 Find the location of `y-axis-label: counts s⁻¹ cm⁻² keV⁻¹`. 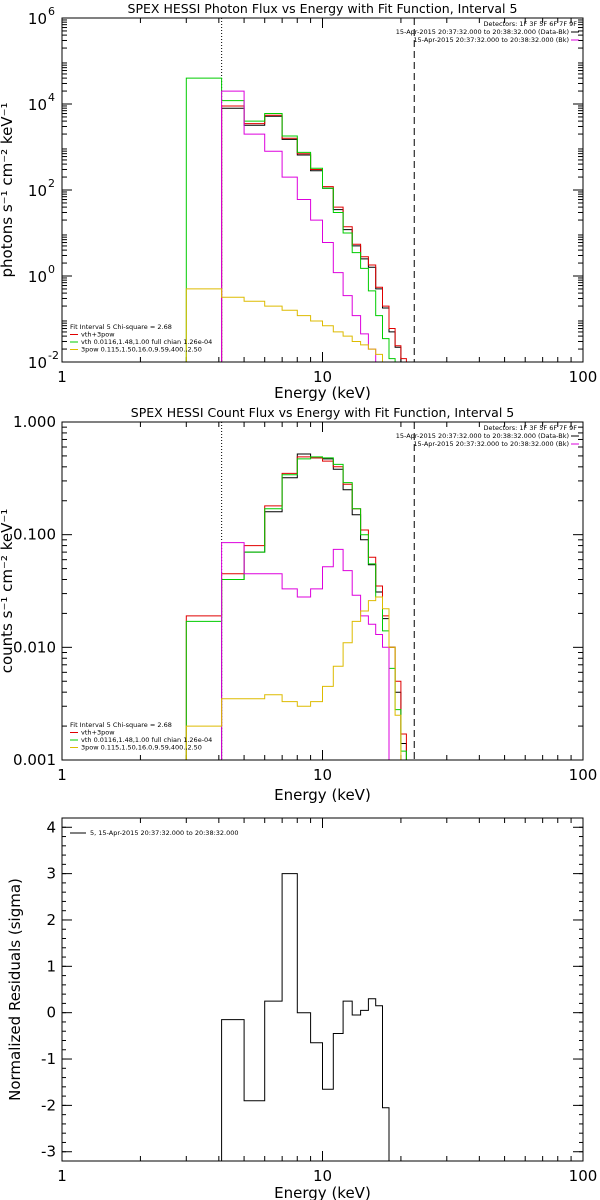

y-axis-label: counts s⁻¹ cm⁻² keV⁻¹ is located at coordinates (8, 591).